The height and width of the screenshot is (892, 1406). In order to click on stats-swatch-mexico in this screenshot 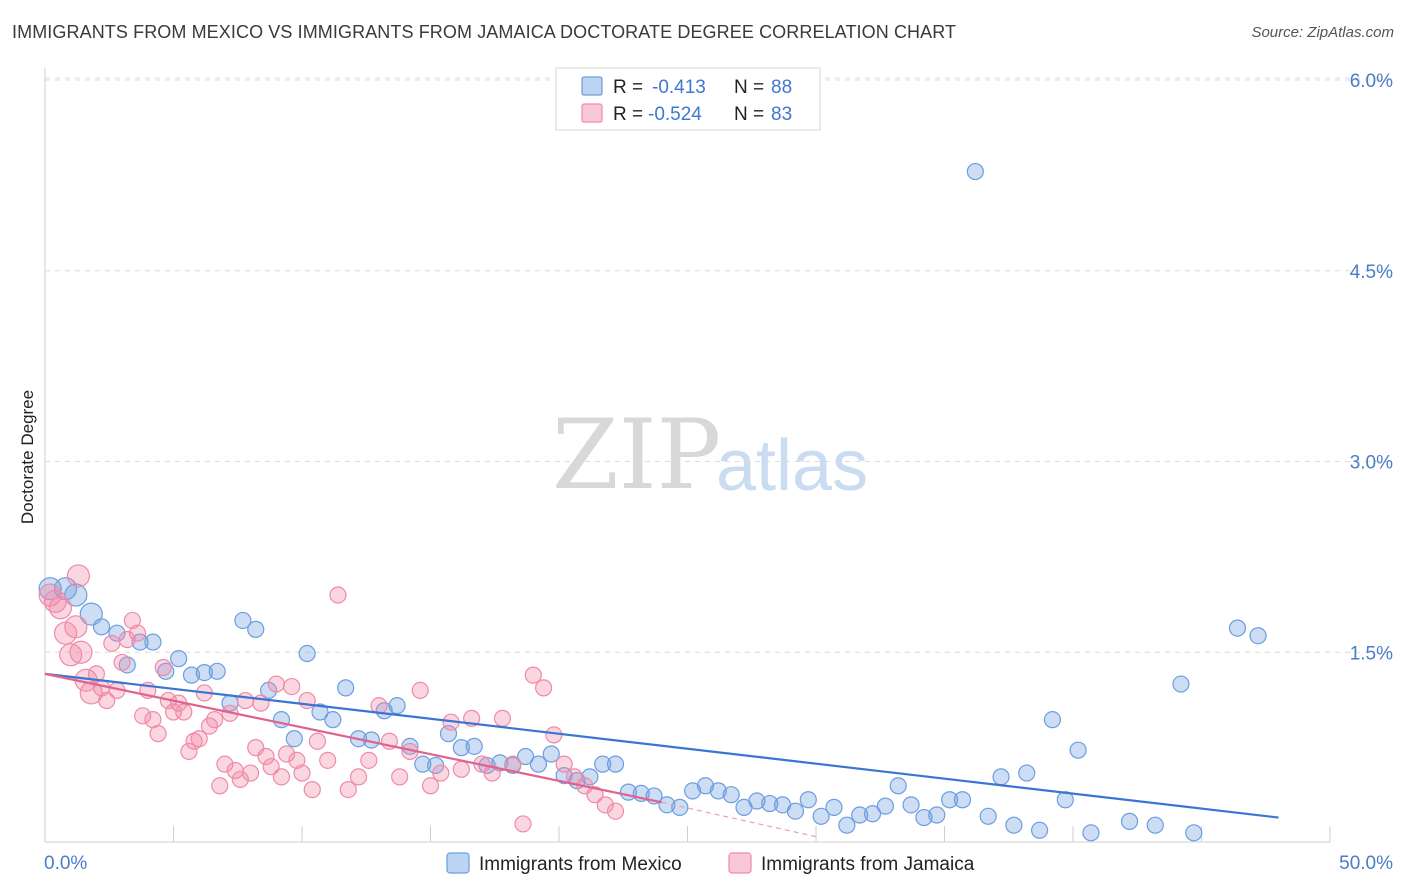, I will do `click(592, 86)`.